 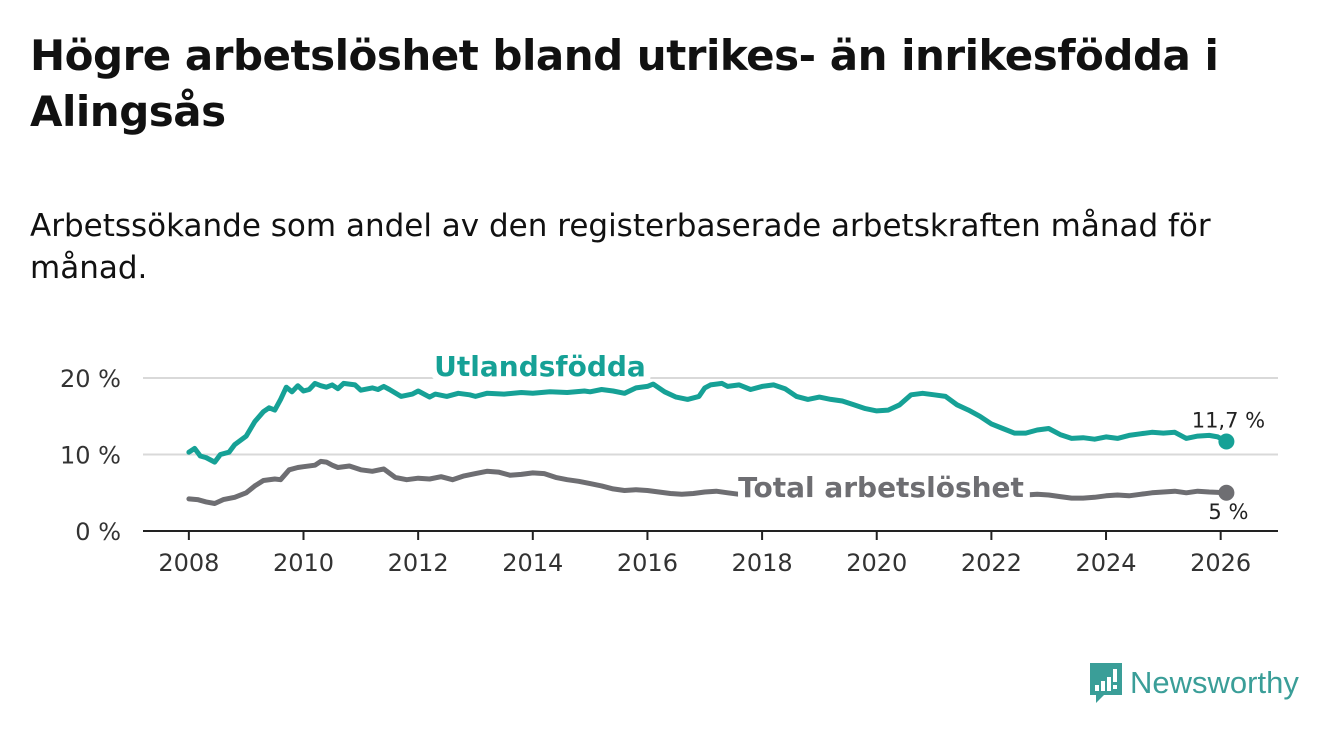 I want to click on end-value-label: 5 %, so click(x=1228, y=512).